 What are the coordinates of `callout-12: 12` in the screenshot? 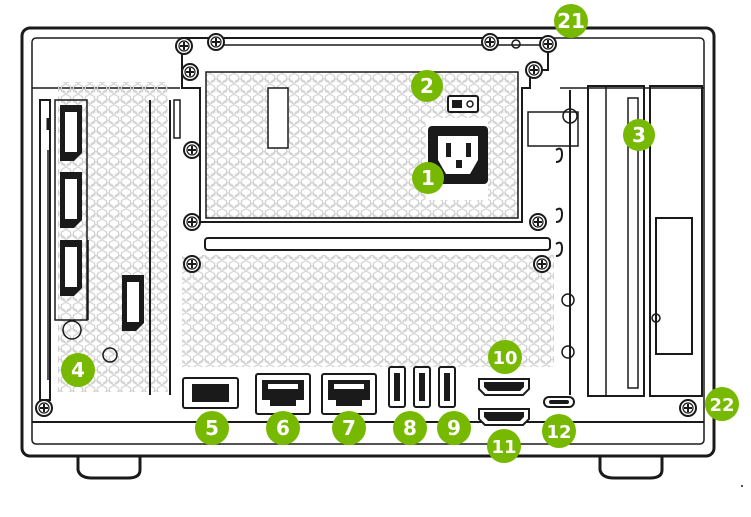 It's located at (559, 431).